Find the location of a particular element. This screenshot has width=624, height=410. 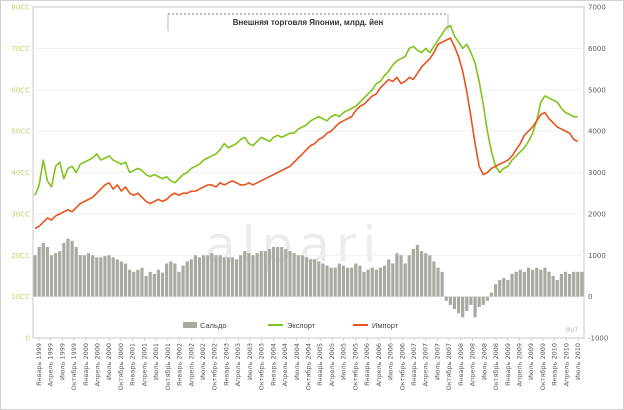

x-tick-label: Январь 2006 is located at coordinates (367, 364).